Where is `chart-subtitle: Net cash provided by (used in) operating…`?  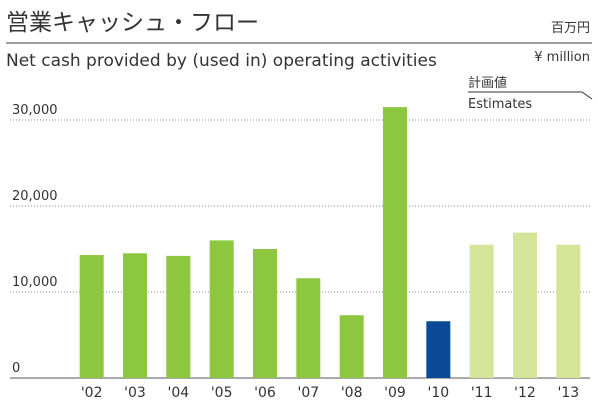
chart-subtitle: Net cash provided by (used in) operating… is located at coordinates (221, 61).